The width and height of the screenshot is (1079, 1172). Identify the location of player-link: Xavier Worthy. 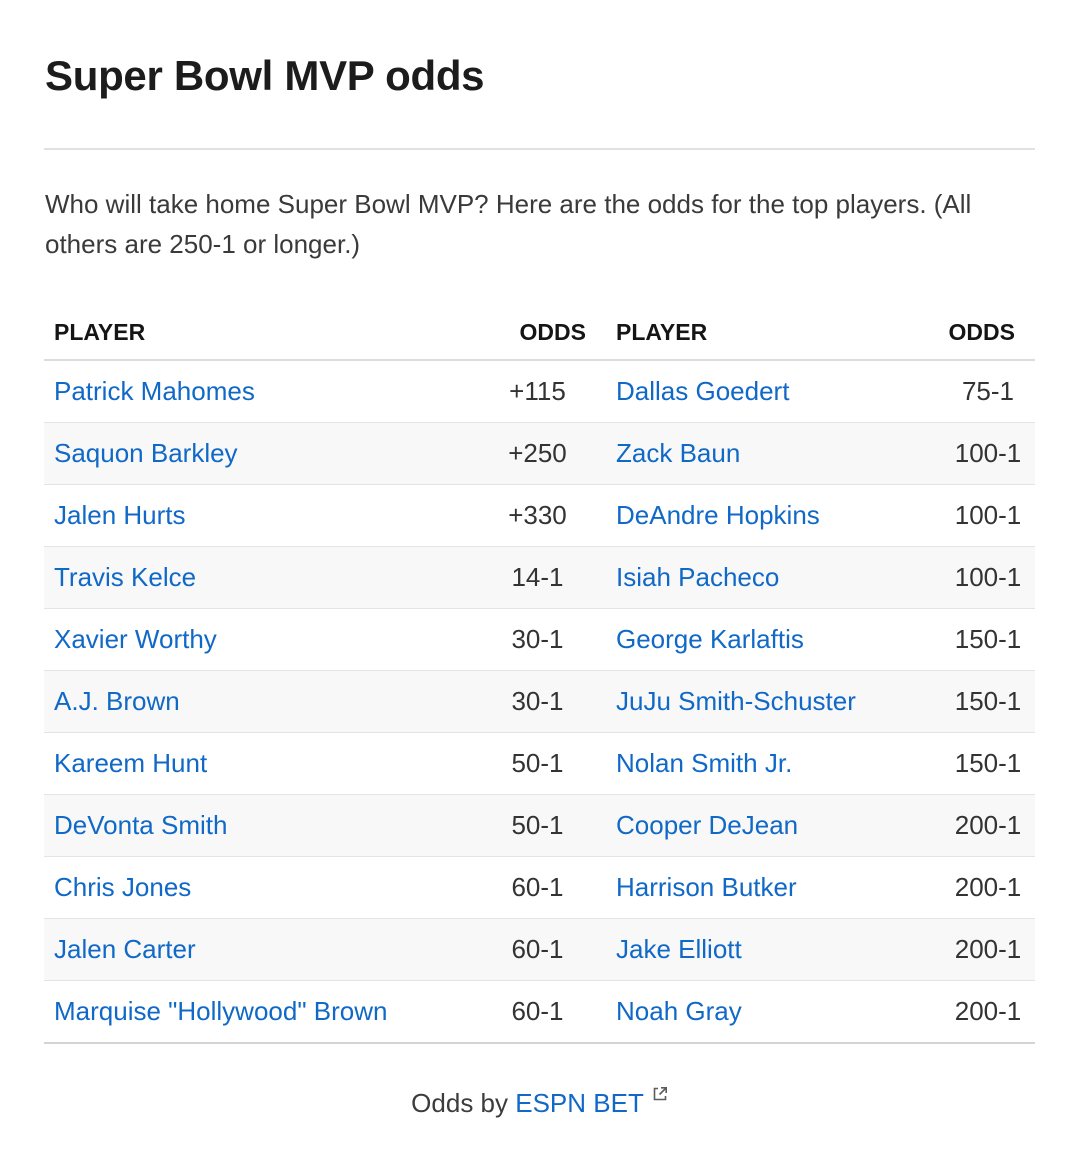
(135, 639).